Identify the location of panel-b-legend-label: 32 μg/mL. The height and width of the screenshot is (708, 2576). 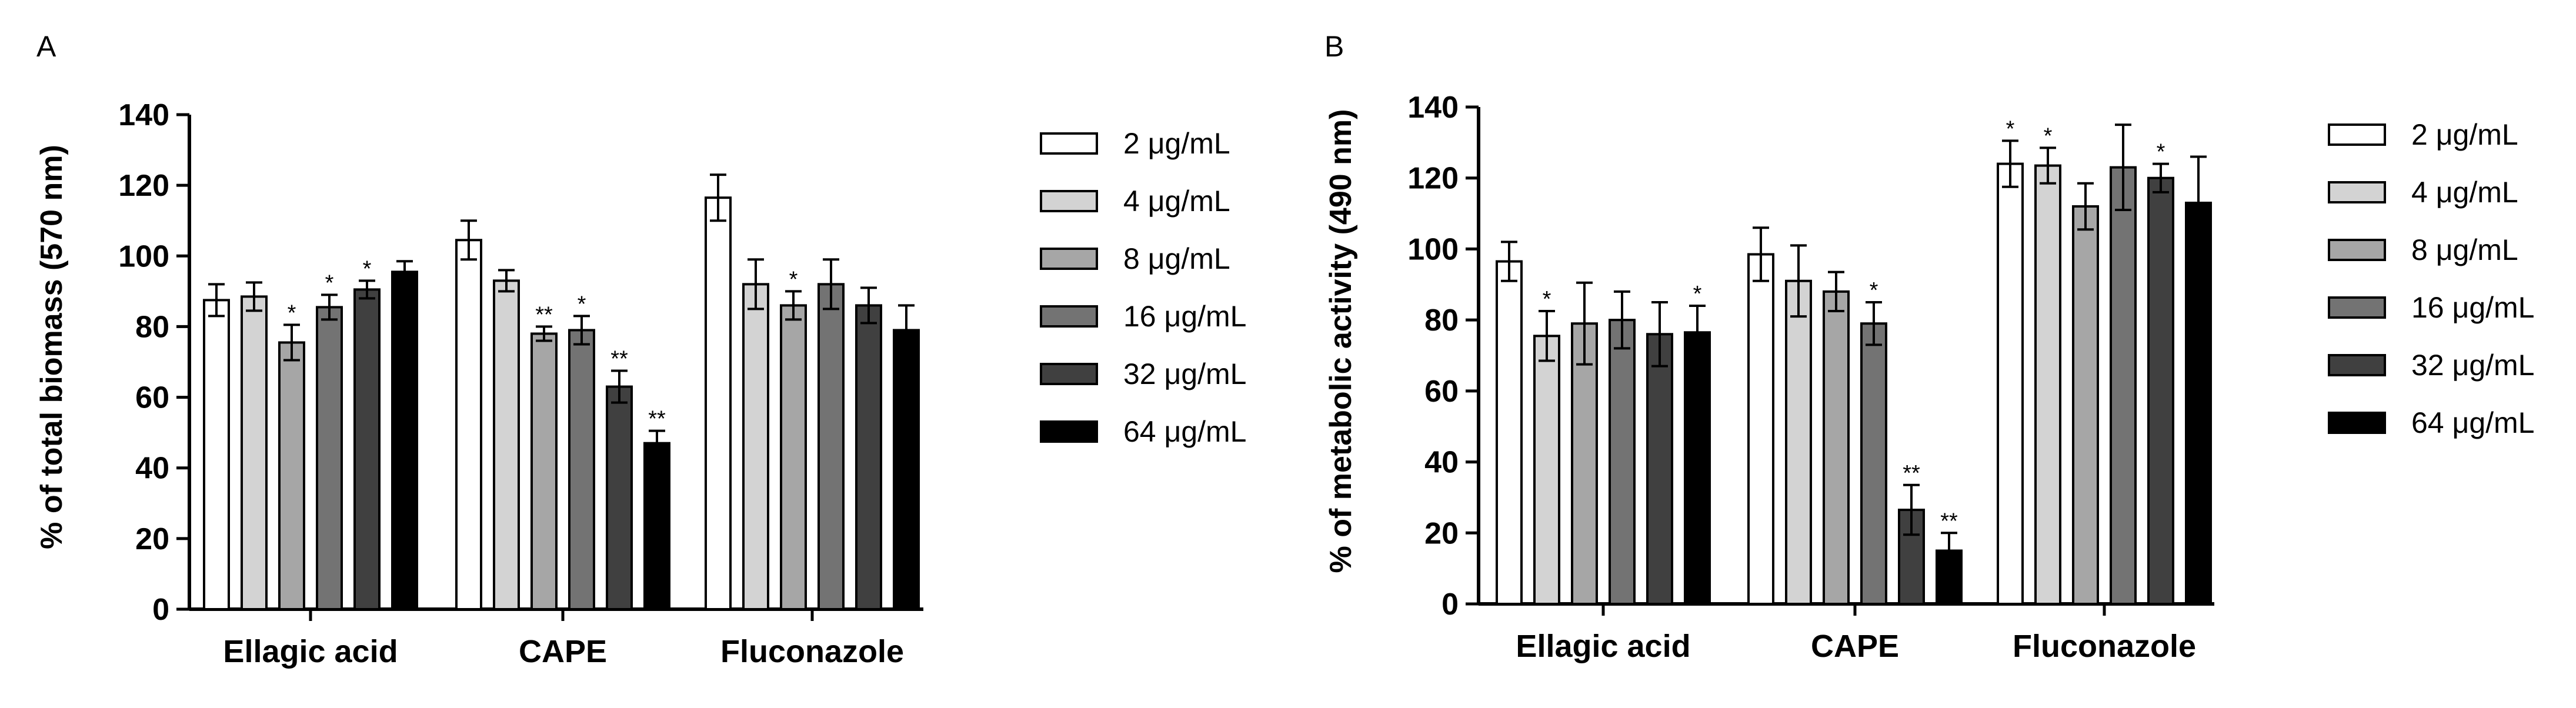
(2472, 365).